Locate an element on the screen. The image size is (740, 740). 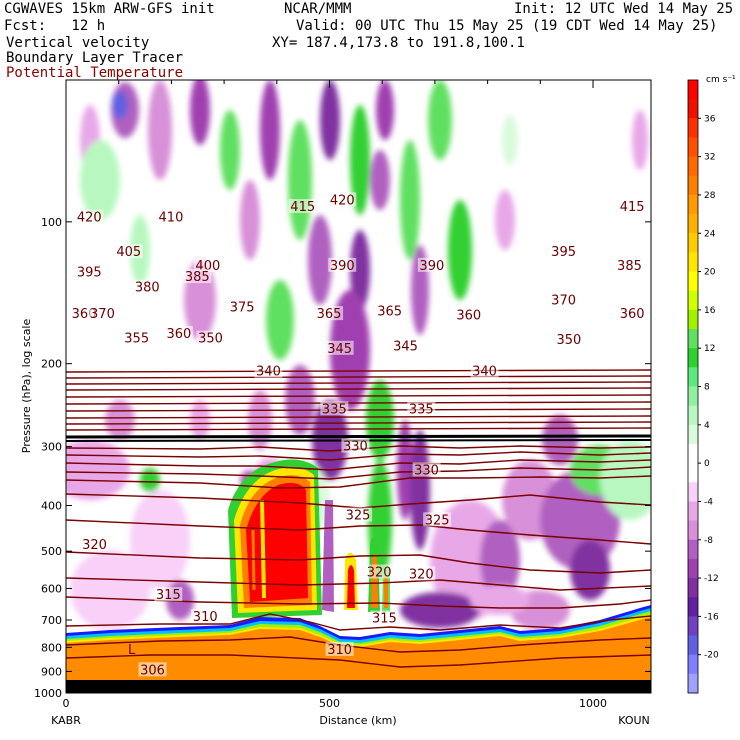
contour-label: 306 is located at coordinates (152, 670).